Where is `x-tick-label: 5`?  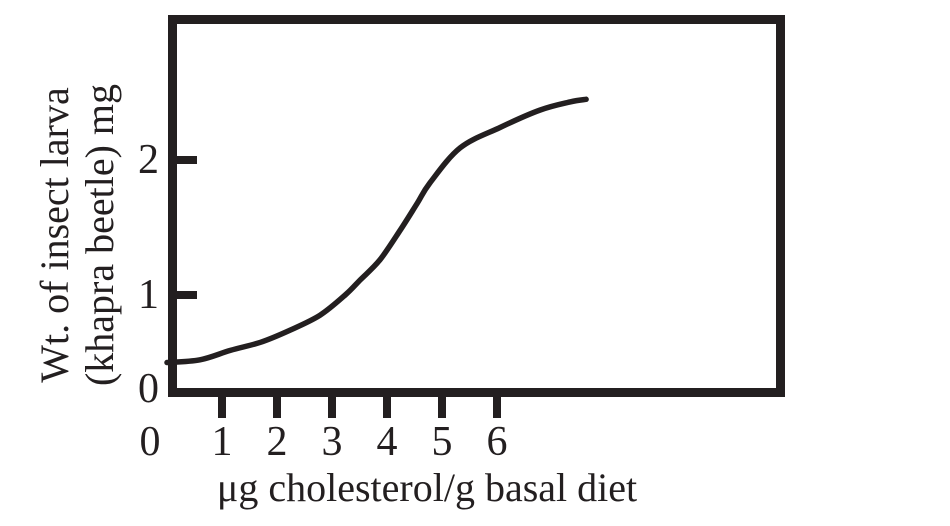 x-tick-label: 5 is located at coordinates (442, 442).